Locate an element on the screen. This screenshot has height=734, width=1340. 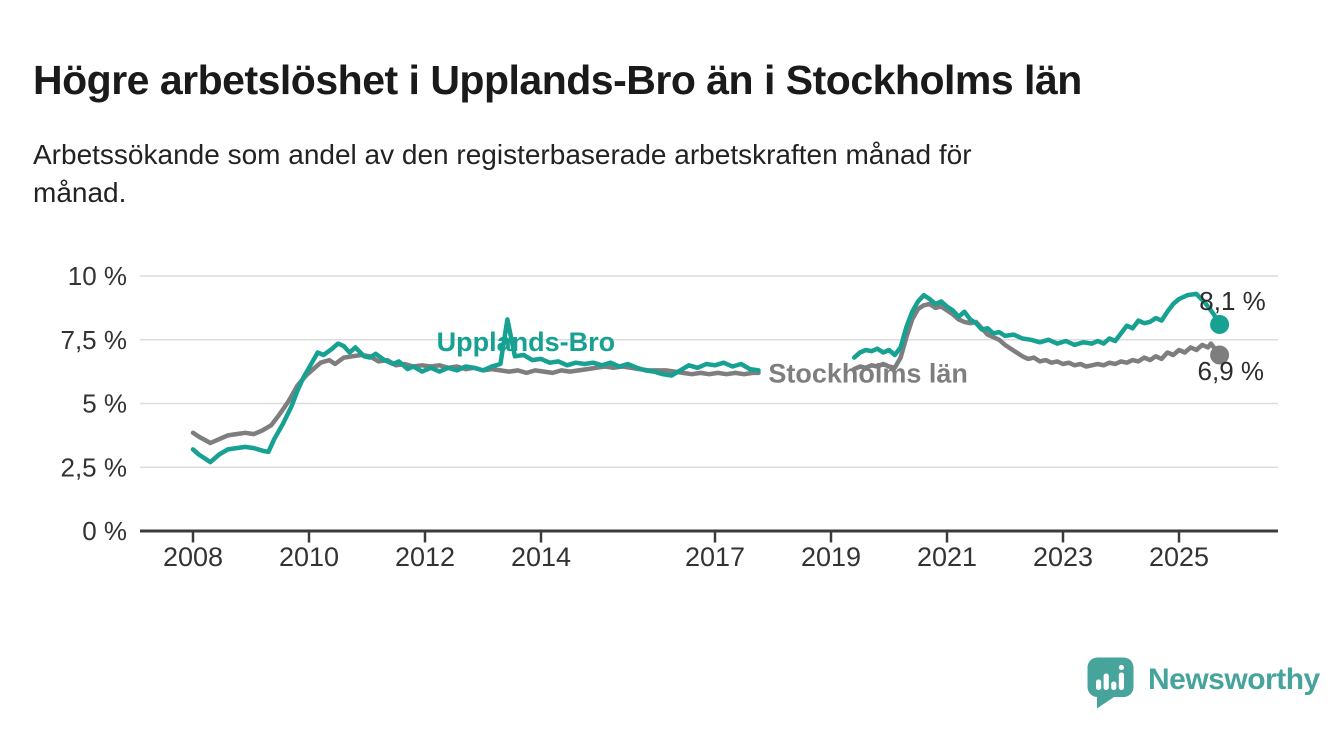
x-tick-label: 2025 is located at coordinates (1179, 557).